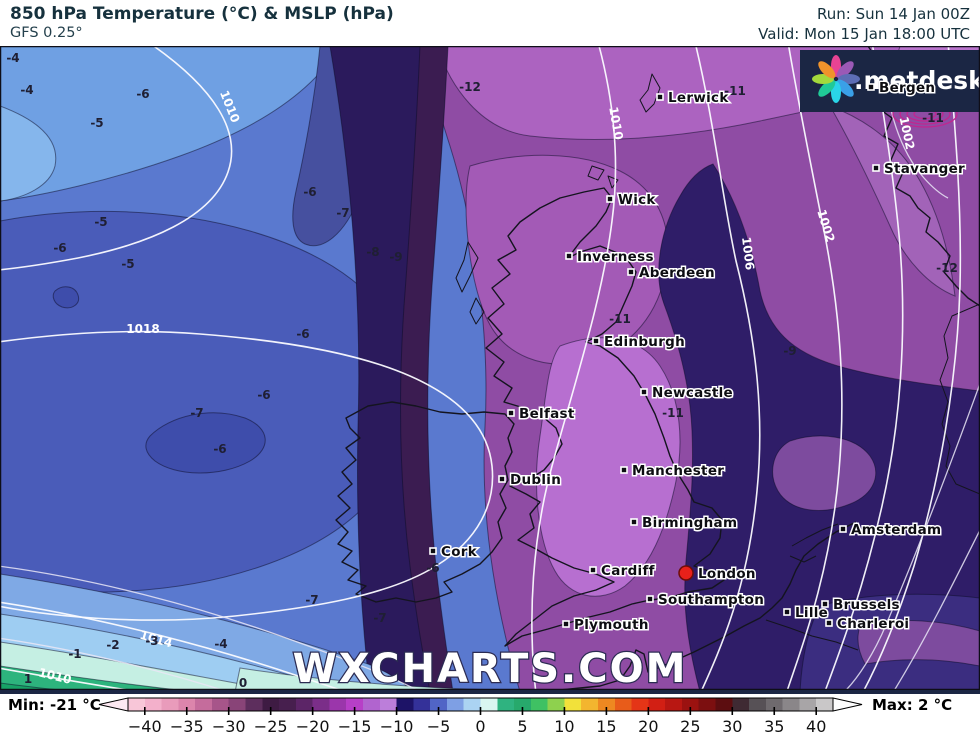  Describe the element at coordinates (864, 33) in the screenshot. I see `valid-time: Valid: Mon 15 Jan 18:00 UTC` at that location.